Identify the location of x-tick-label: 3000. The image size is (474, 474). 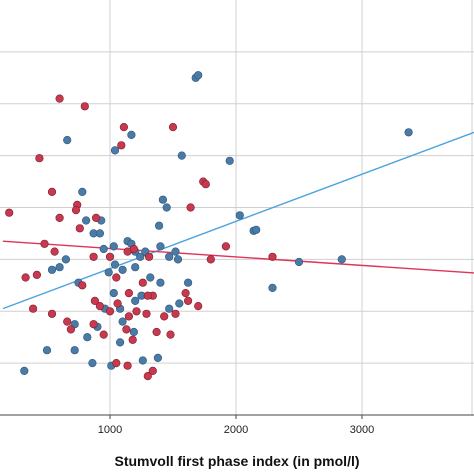
(362, 430).